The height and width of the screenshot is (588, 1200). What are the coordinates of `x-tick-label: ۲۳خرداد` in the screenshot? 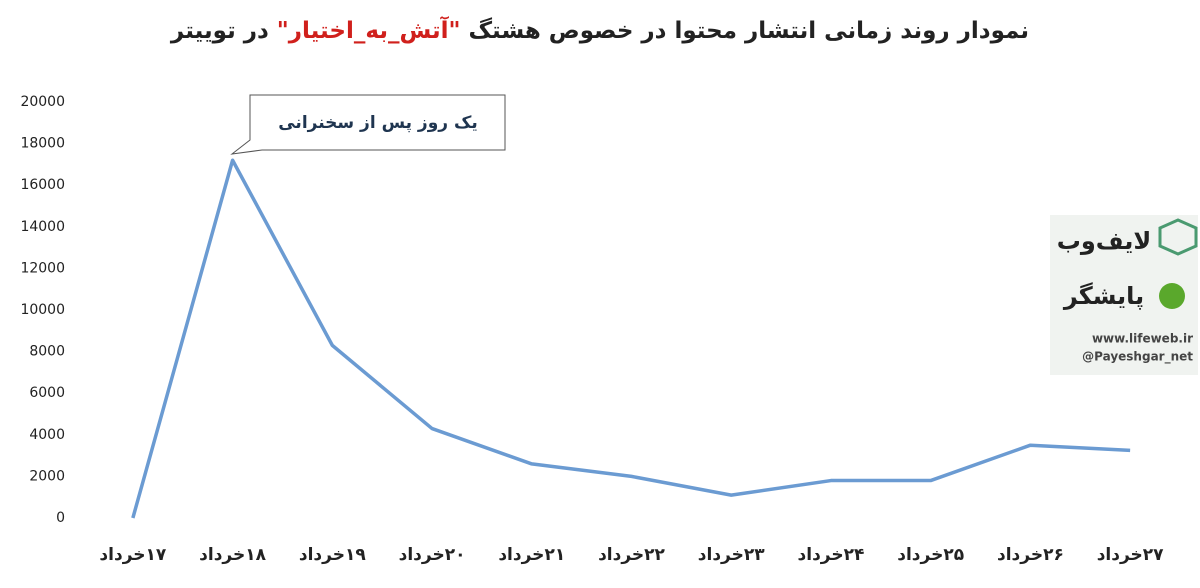 It's located at (731, 555).